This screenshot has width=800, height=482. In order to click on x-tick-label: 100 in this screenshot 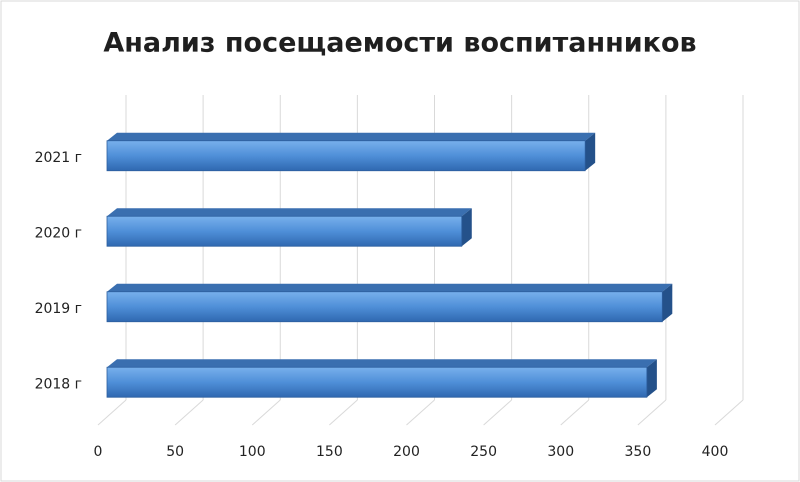, I will do `click(252, 452)`.